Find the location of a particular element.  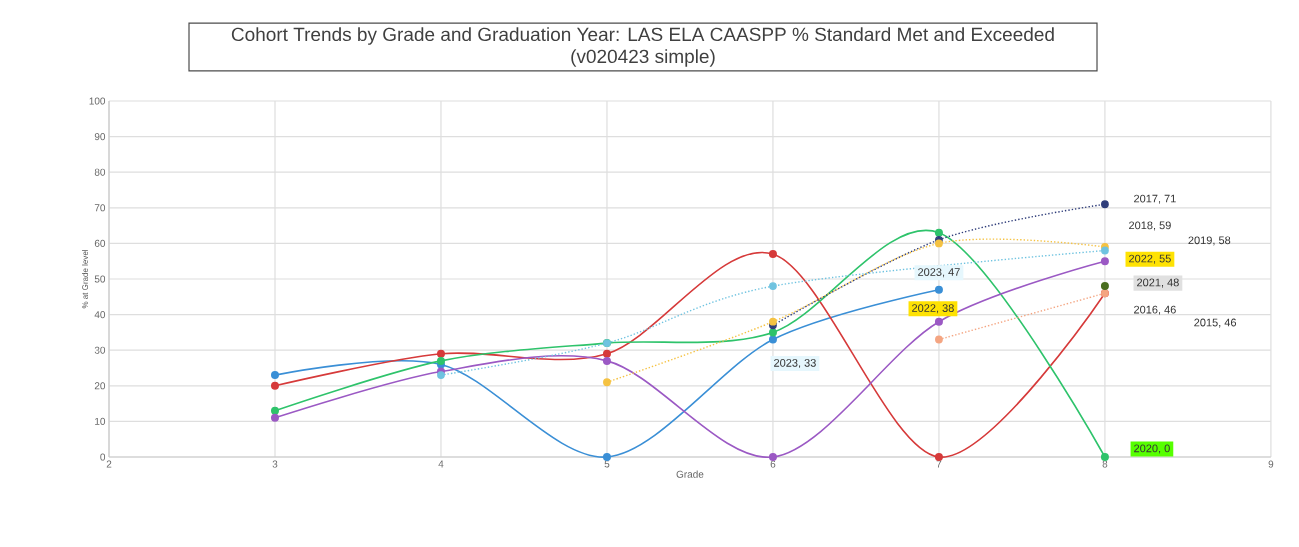

annotation: 2016, 46 is located at coordinates (1155, 310).